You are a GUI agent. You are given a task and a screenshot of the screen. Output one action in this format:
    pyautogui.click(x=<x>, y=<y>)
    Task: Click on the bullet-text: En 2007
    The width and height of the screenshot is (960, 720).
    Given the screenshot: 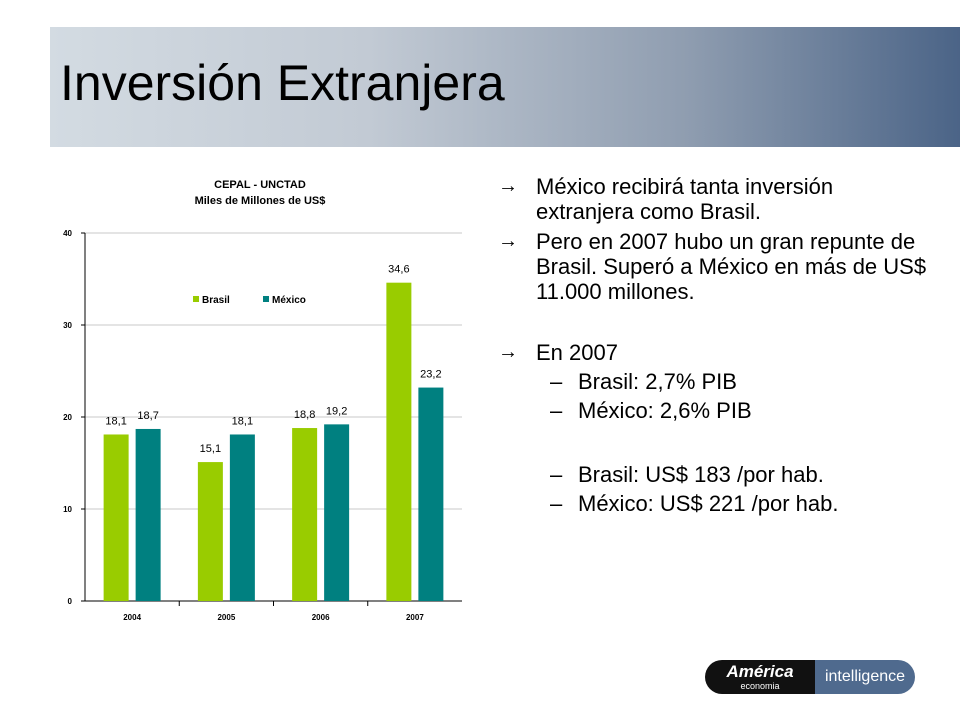 What is the action you would take?
    pyautogui.click(x=577, y=352)
    